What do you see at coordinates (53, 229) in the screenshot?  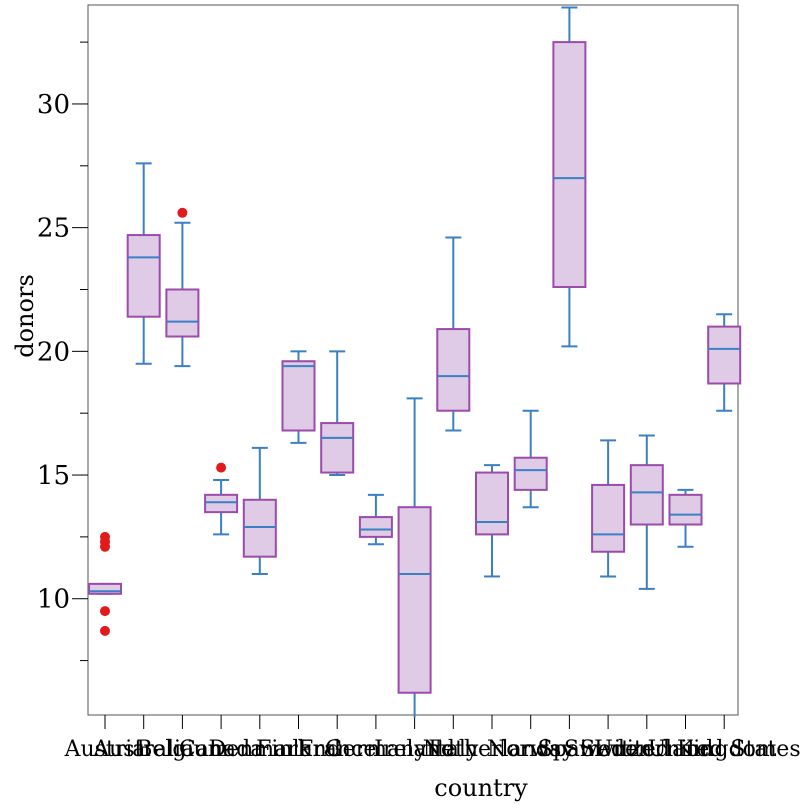 I see `y-tick-label: 25` at bounding box center [53, 229].